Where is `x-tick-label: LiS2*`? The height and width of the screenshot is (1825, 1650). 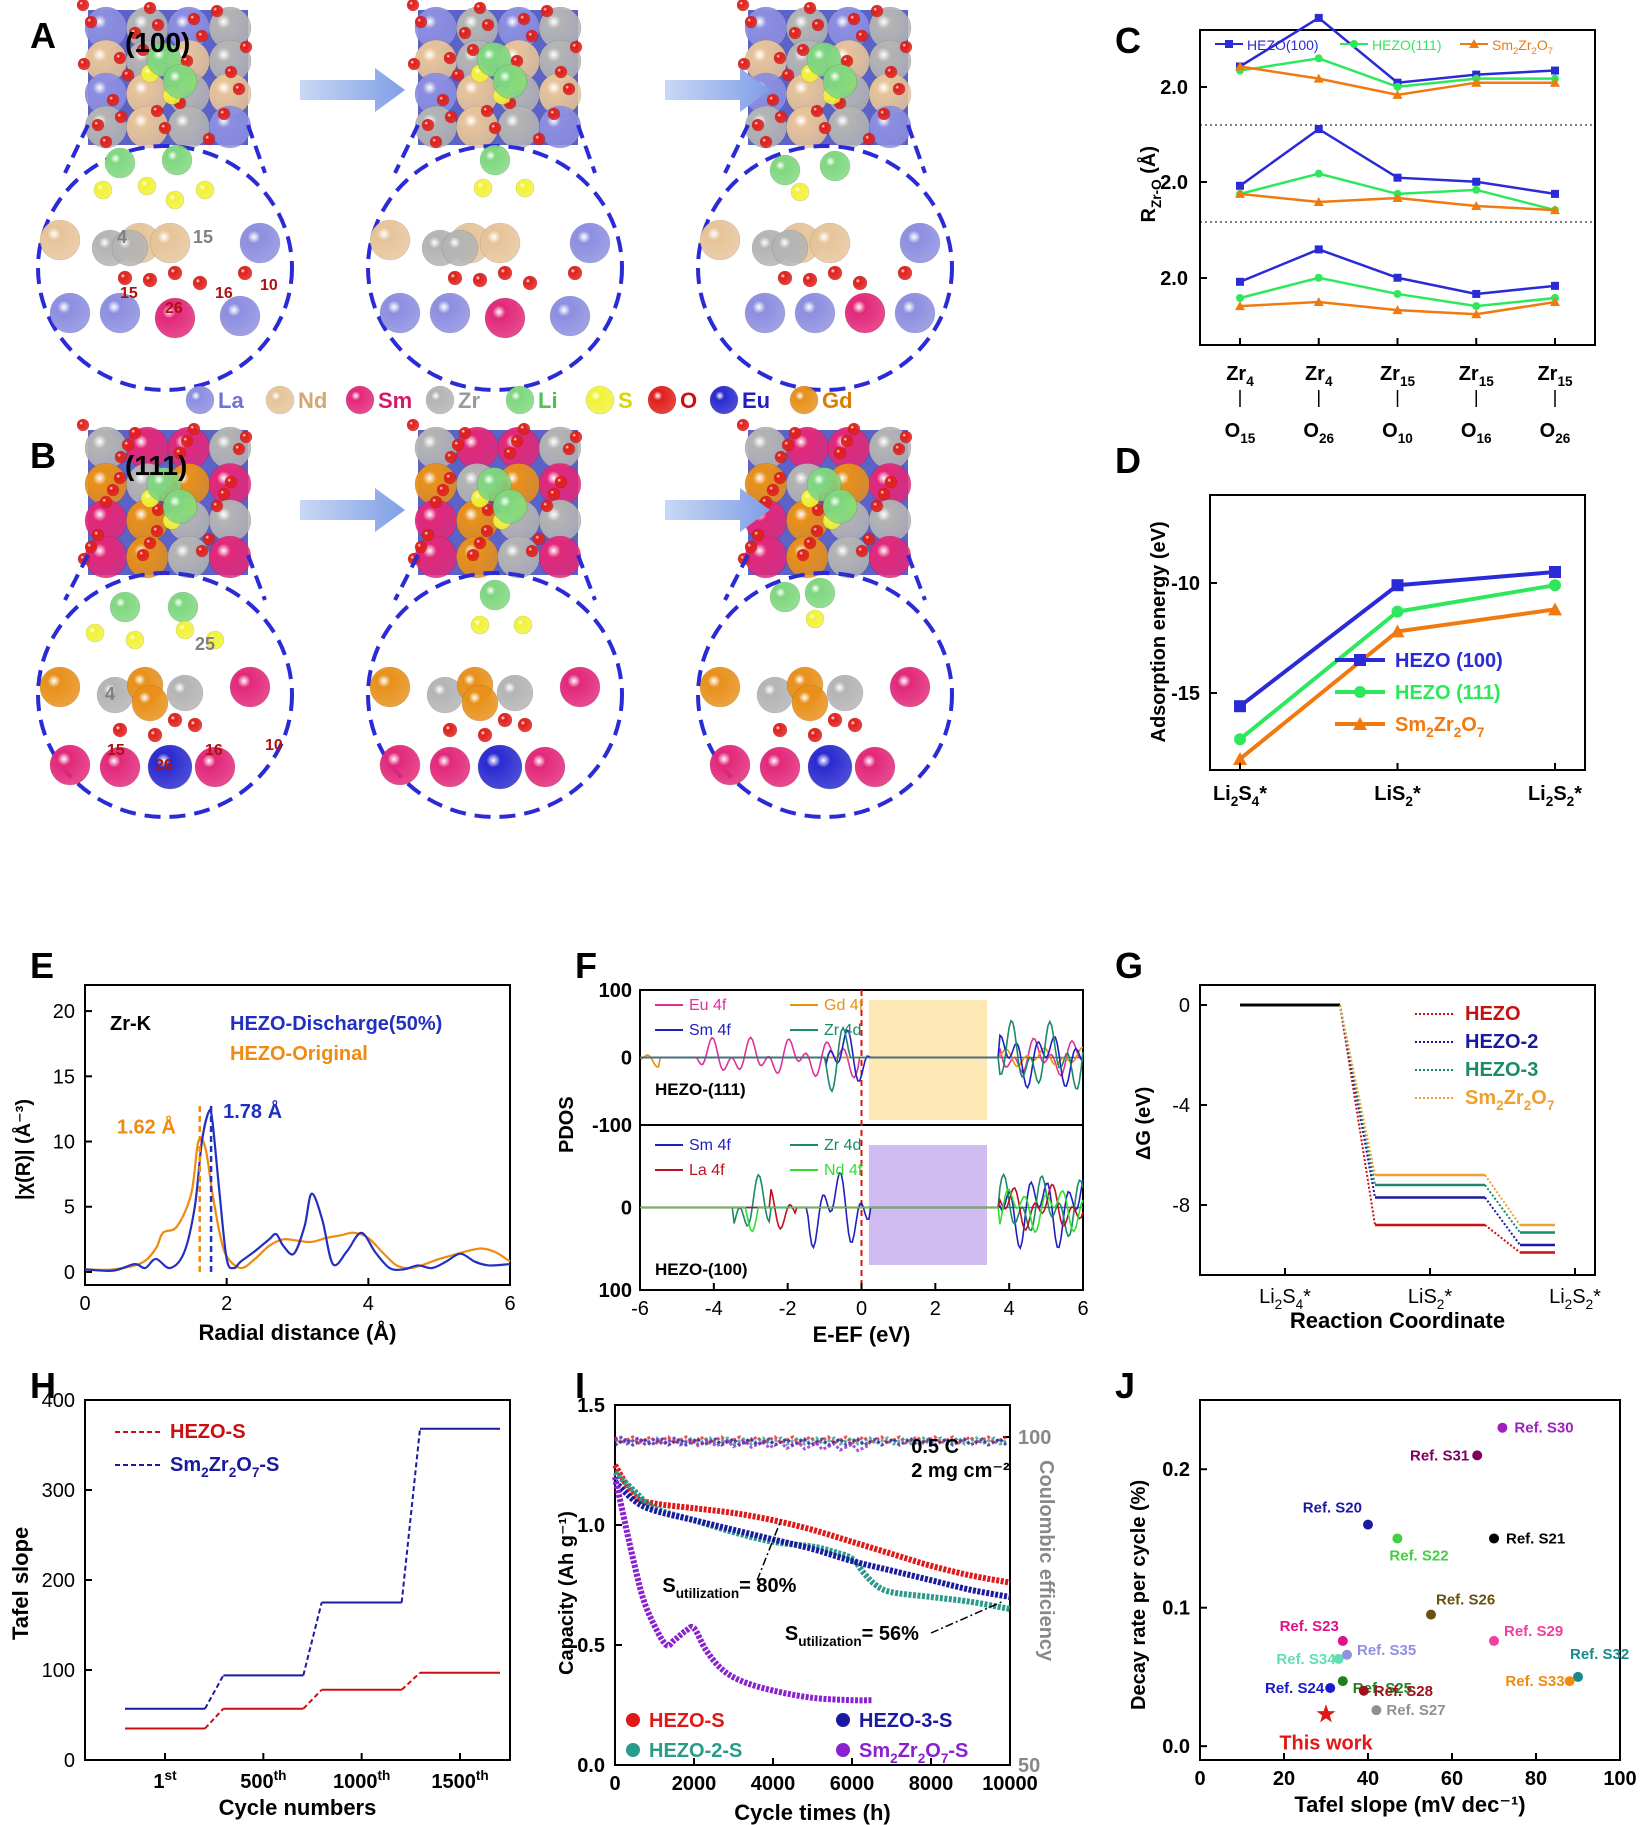
x-tick-label: LiS2* is located at coordinates (1397, 796).